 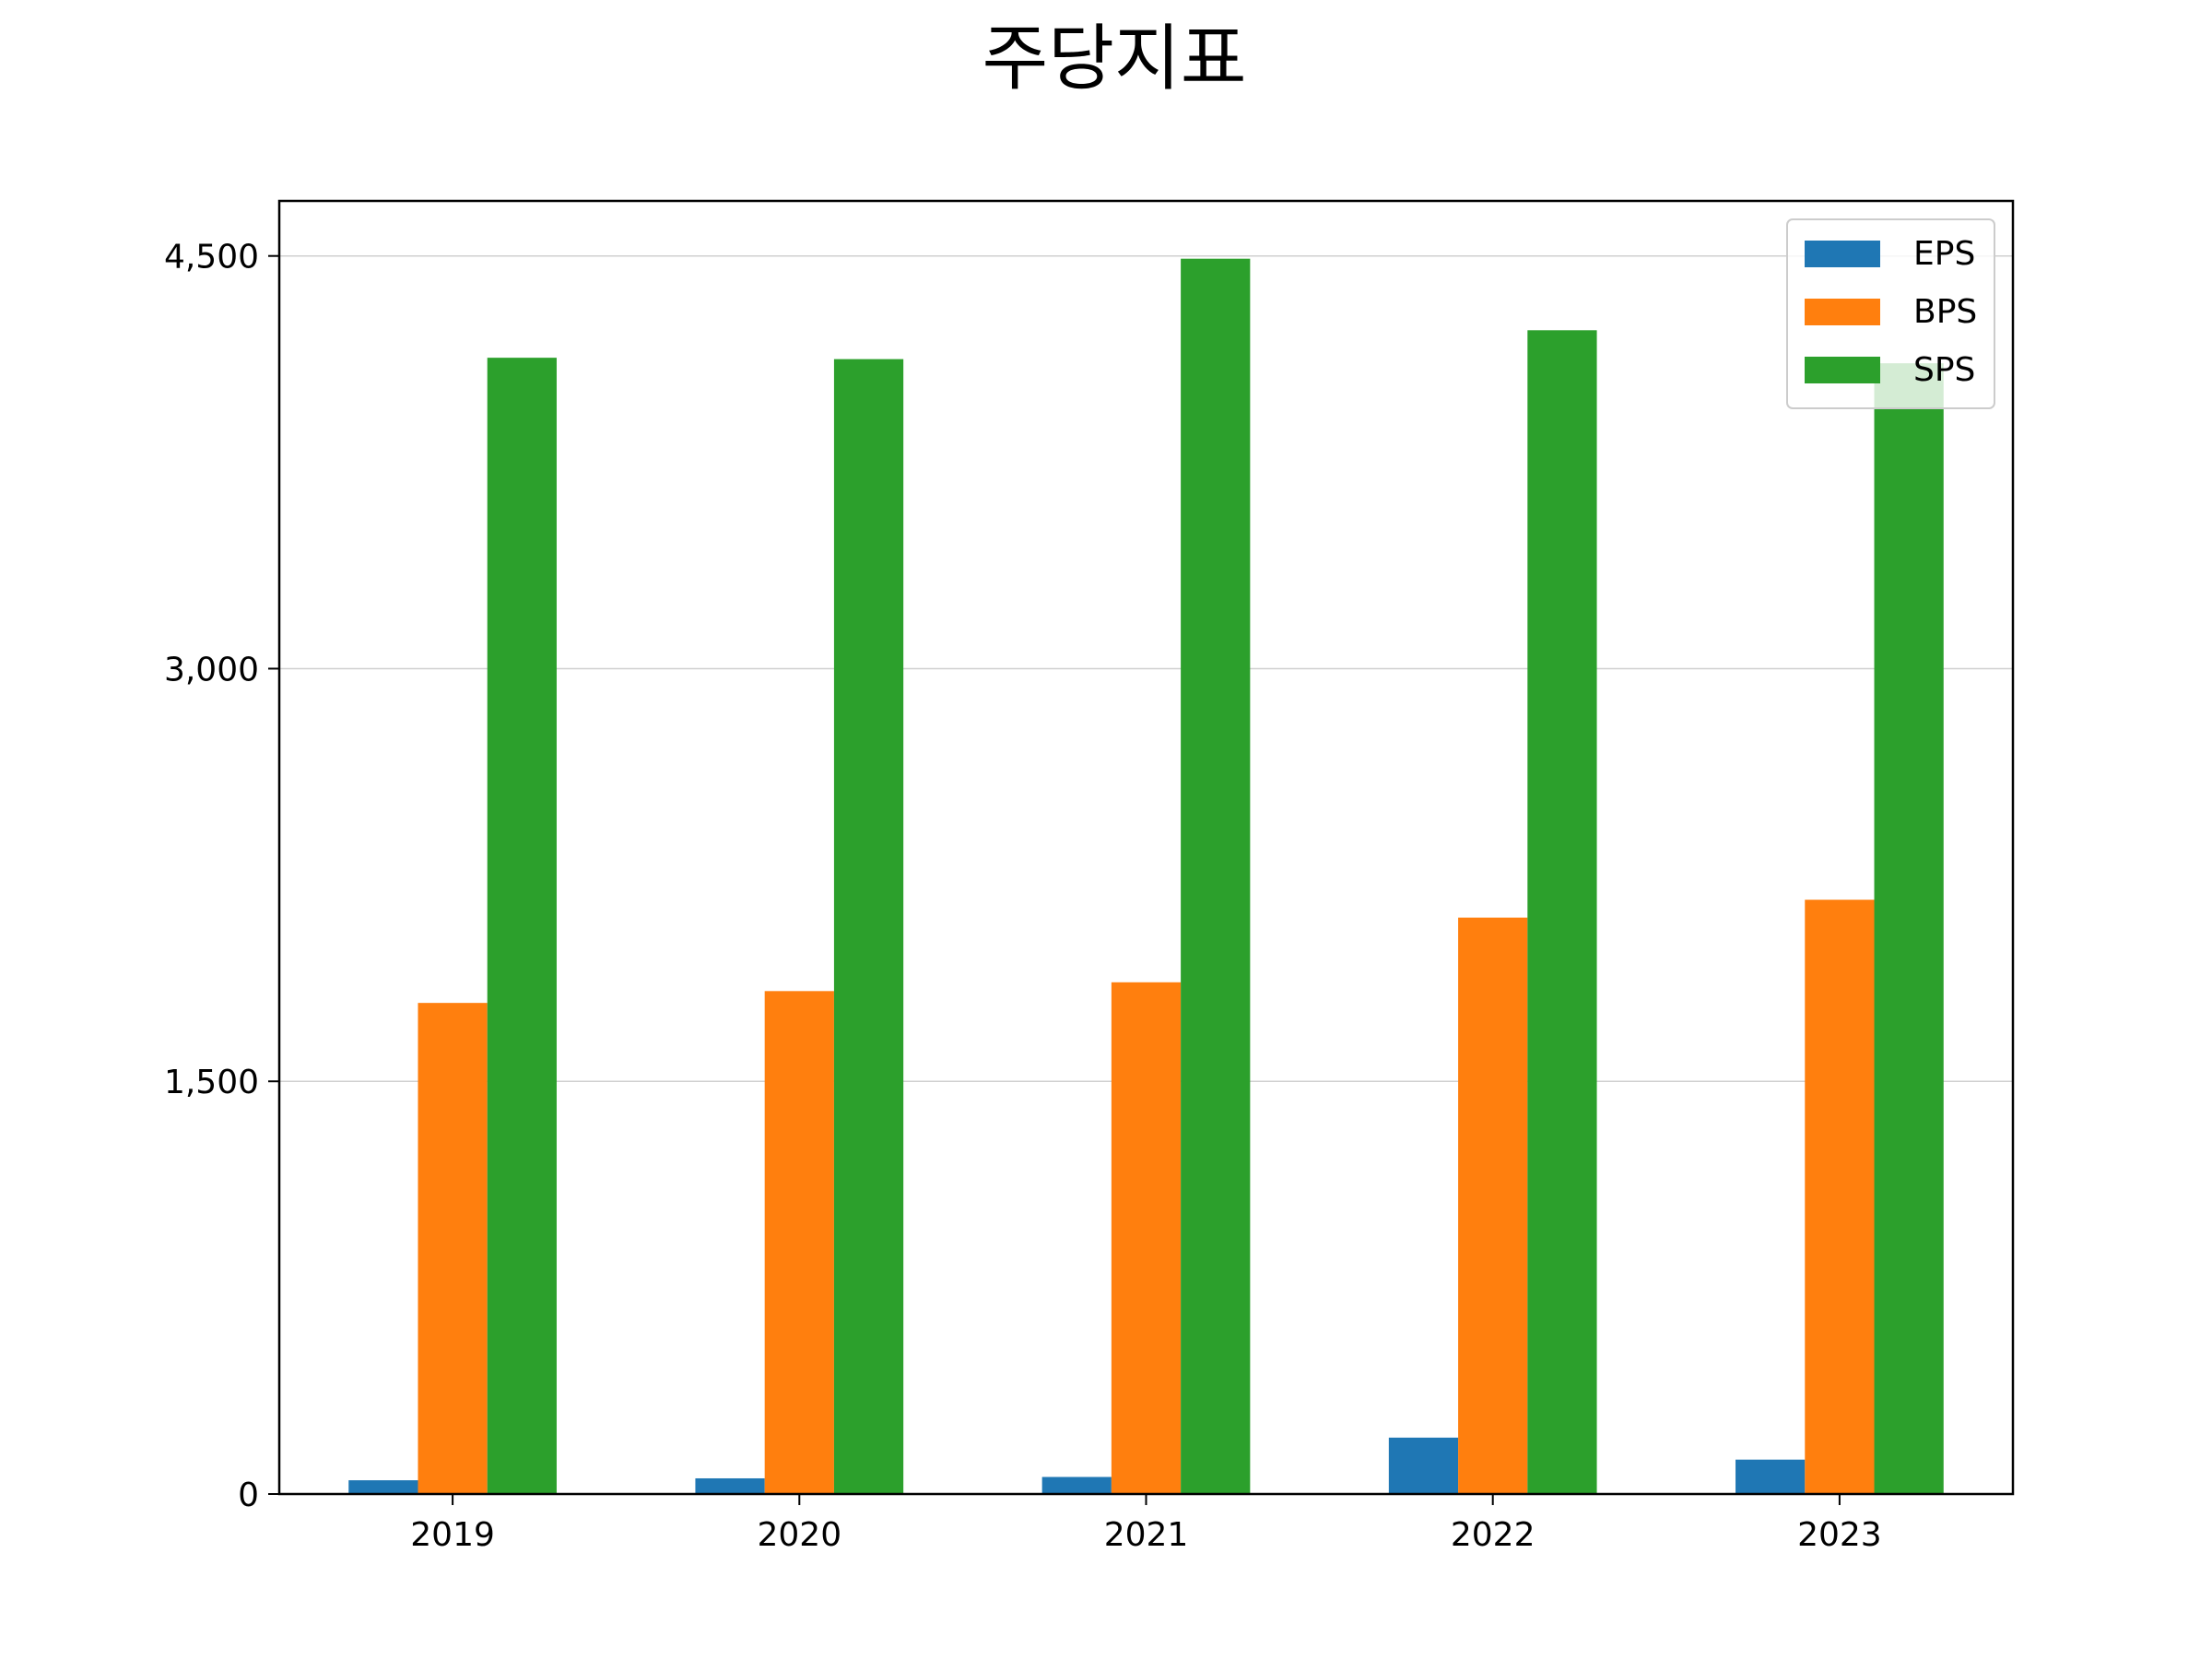 What do you see at coordinates (799, 1242) in the screenshot?
I see `bar-bps-2020` at bounding box center [799, 1242].